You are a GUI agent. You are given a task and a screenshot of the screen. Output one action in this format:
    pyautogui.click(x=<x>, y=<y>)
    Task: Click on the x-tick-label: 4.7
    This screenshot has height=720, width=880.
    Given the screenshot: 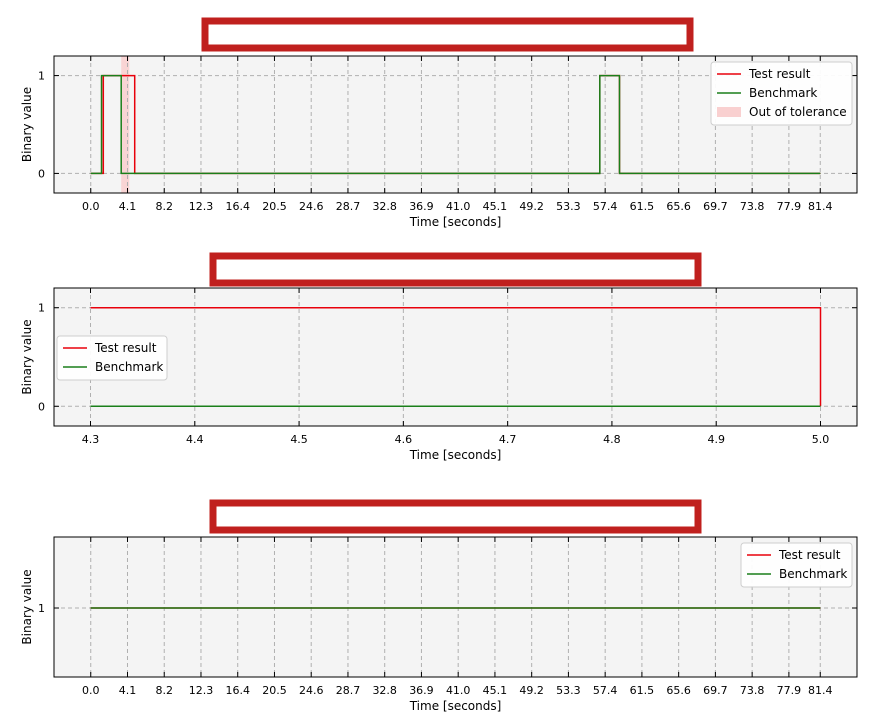 What is the action you would take?
    pyautogui.click(x=508, y=439)
    